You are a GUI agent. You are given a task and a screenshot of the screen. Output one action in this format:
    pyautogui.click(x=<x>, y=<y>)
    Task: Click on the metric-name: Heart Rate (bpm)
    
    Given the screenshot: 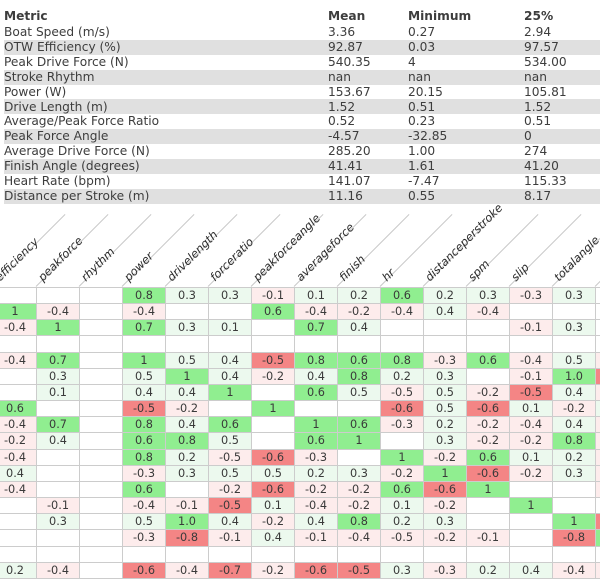 What is the action you would take?
    pyautogui.click(x=57, y=181)
    